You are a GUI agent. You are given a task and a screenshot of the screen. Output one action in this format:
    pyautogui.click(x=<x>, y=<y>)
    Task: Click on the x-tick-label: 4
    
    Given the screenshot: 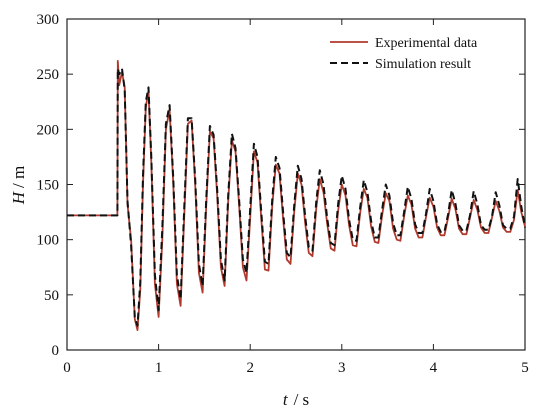 What is the action you would take?
    pyautogui.click(x=434, y=368)
    